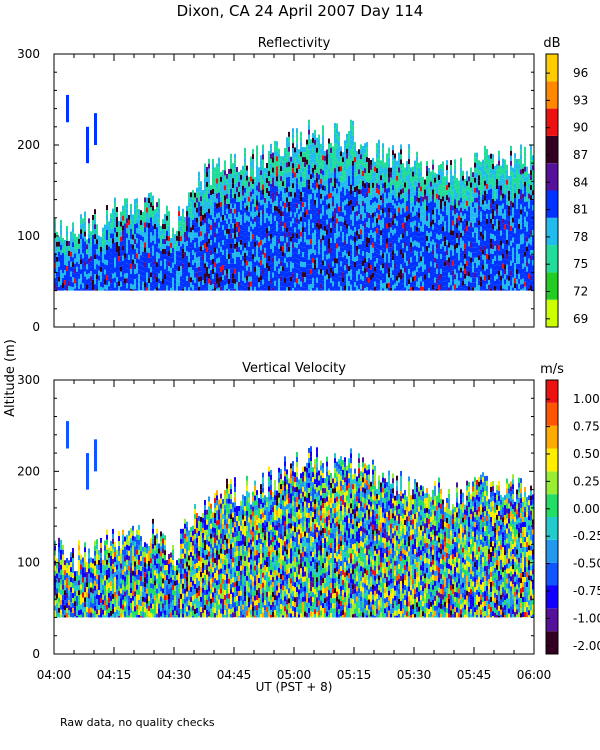 This screenshot has height=750, width=600. I want to click on x-tick-label: 04:15, so click(114, 675).